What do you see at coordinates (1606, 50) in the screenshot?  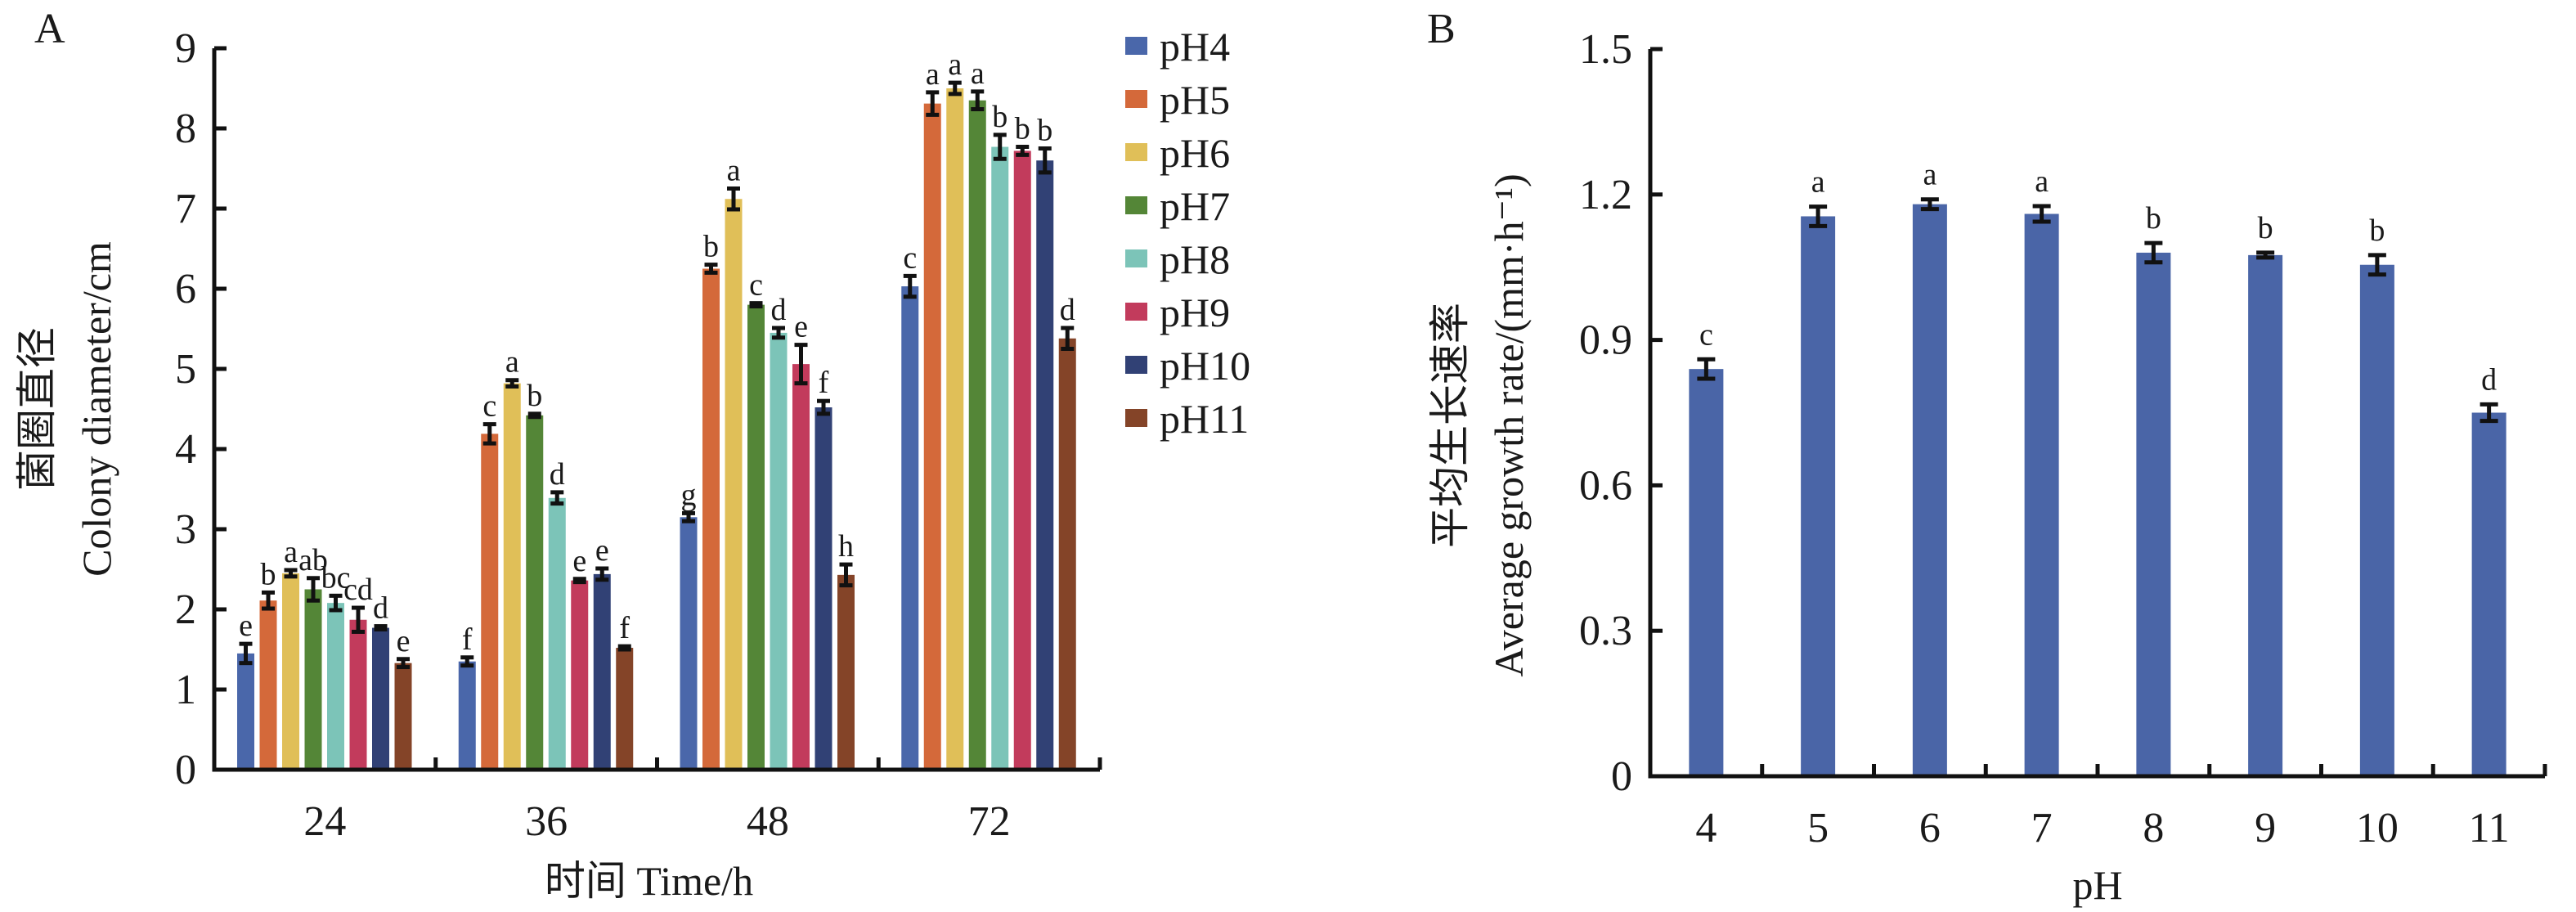 I see `y-tick-label: 1.5` at bounding box center [1606, 50].